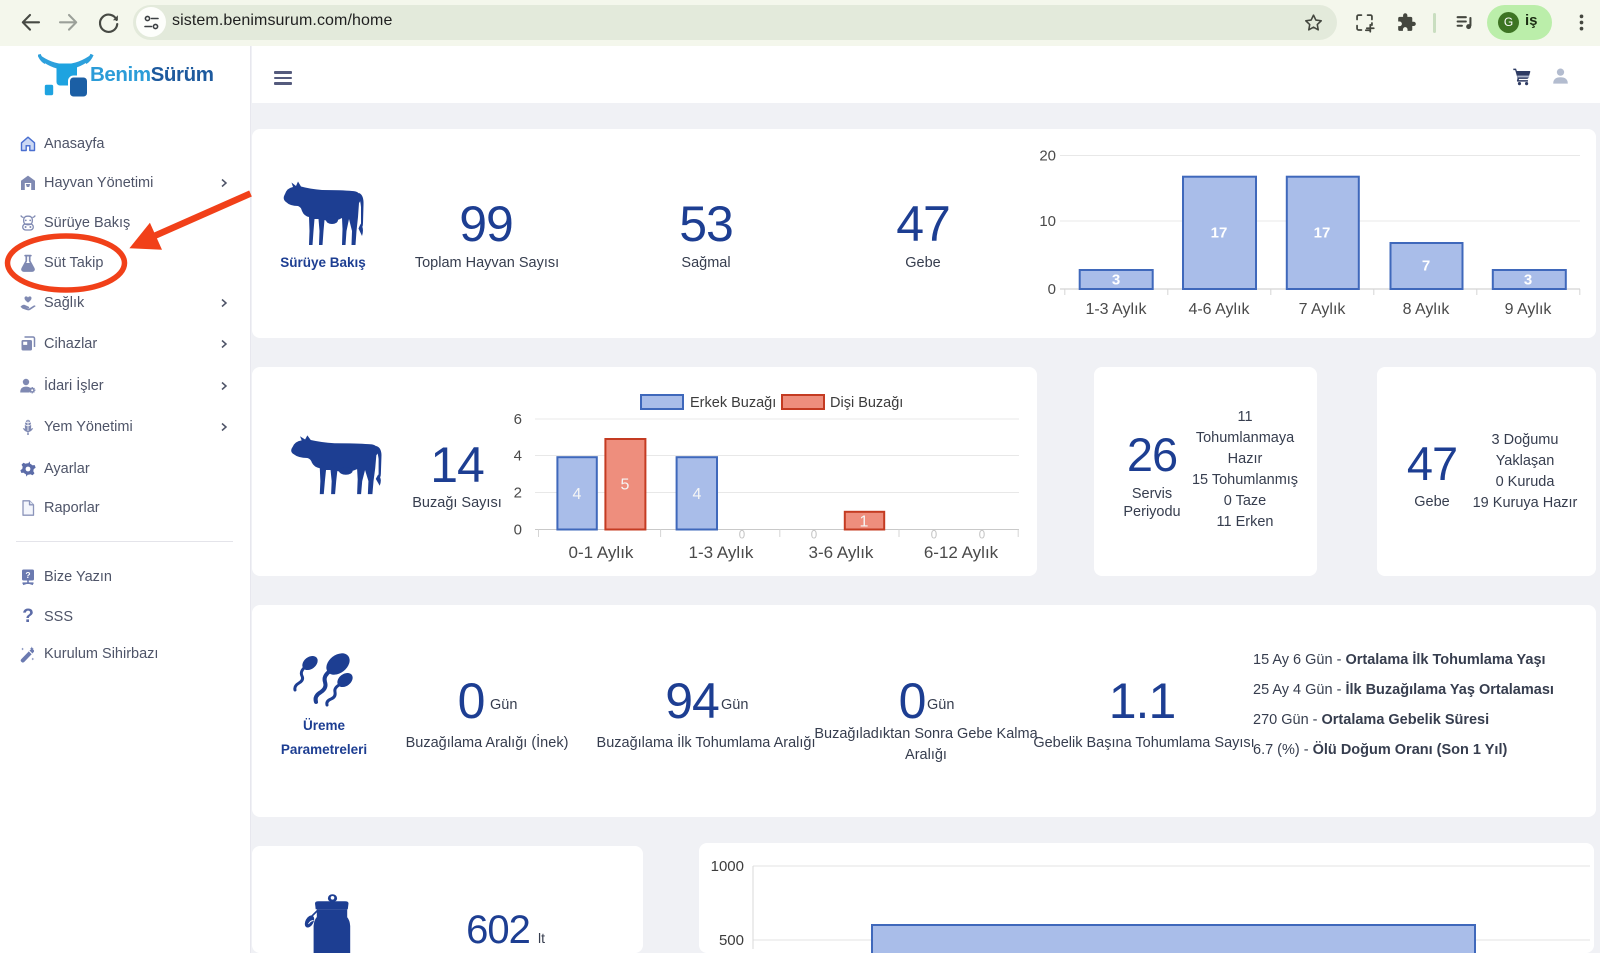  I want to click on svg-text: 0-1 Aylık, so click(601, 552).